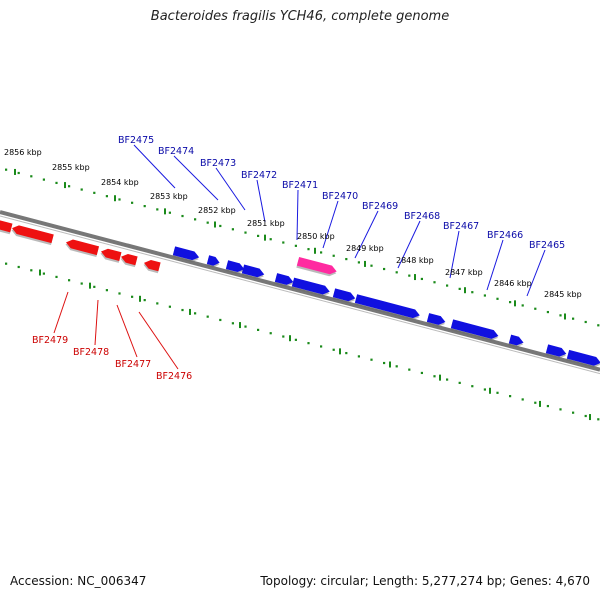  Describe the element at coordinates (340, 196) in the screenshot. I see `forward-gene-label: BF2470` at that location.